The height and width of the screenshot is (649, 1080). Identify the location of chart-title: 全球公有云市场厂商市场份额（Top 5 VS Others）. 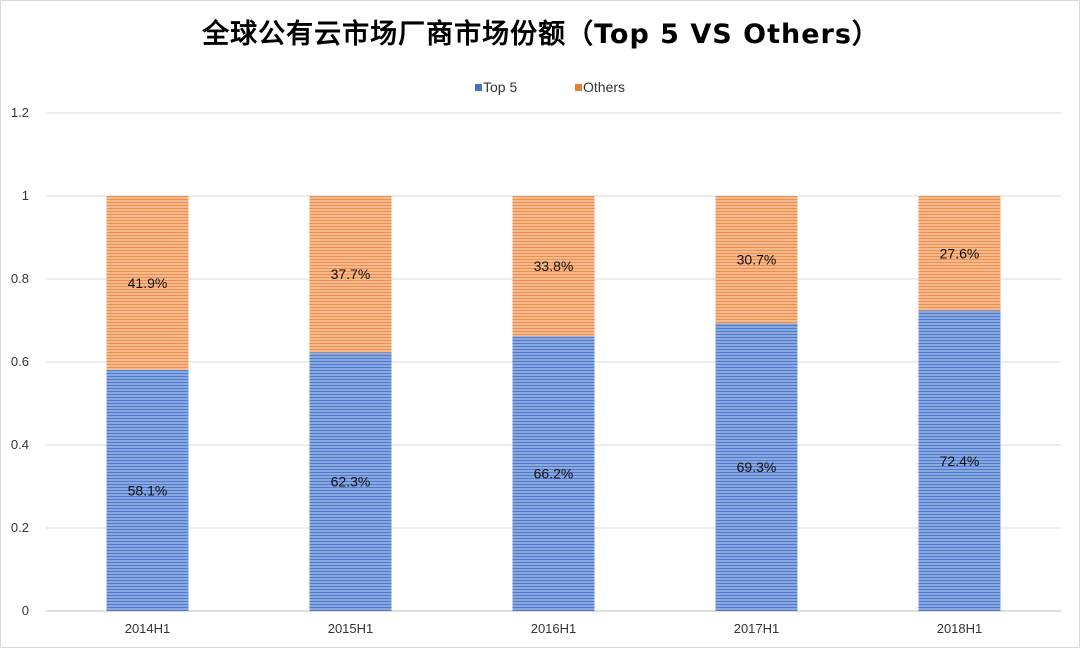
(540, 34).